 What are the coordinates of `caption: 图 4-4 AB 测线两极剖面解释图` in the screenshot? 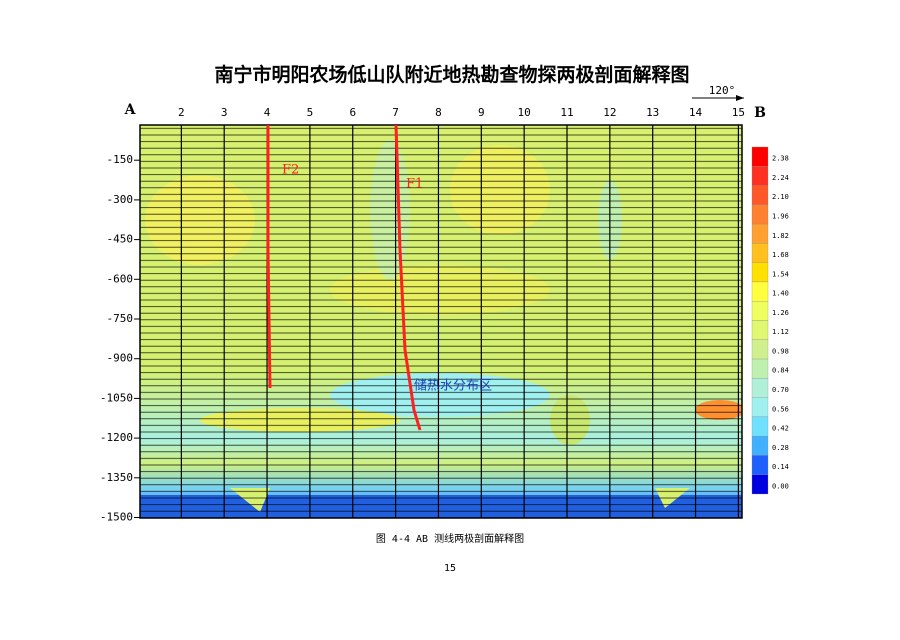 It's located at (450, 538).